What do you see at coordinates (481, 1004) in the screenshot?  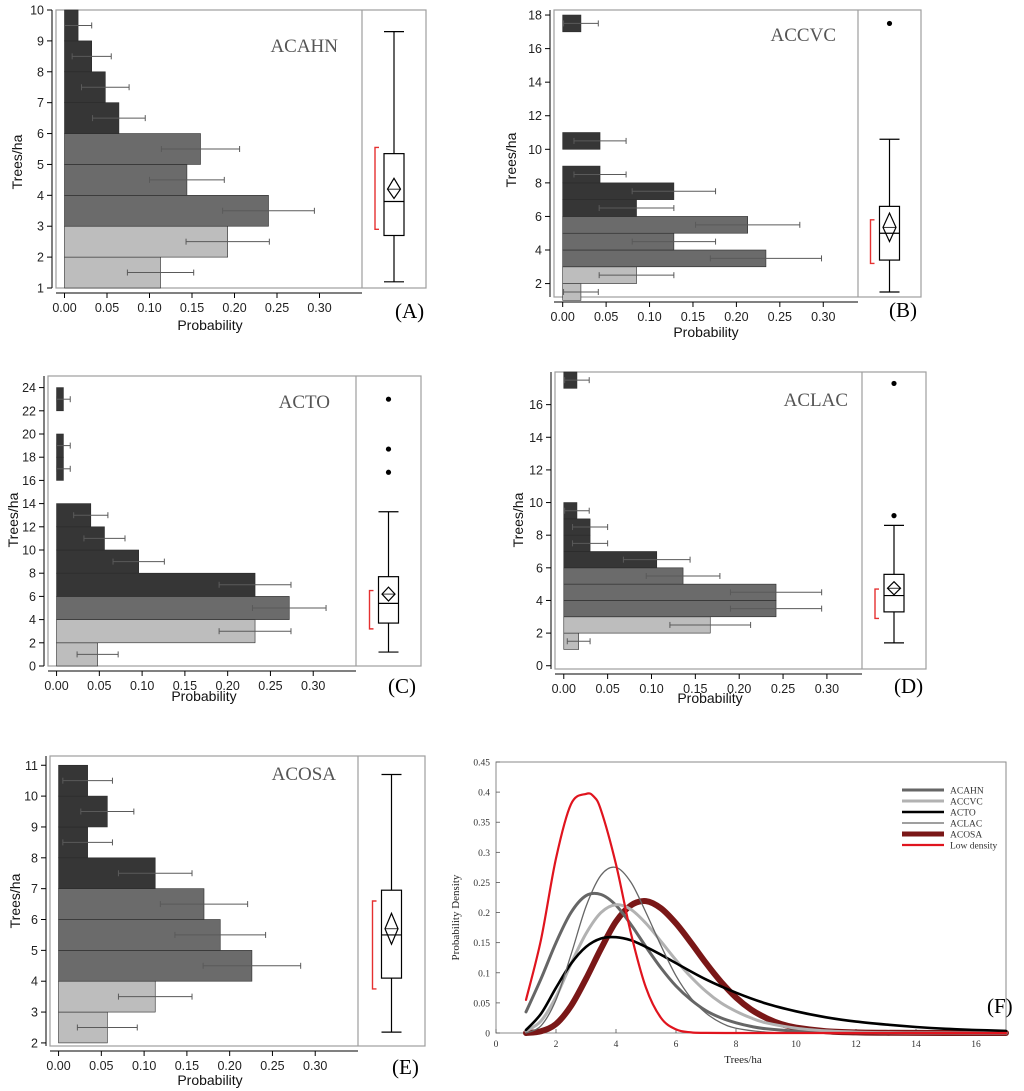 I see `y-tick-label: 0.05` at bounding box center [481, 1004].